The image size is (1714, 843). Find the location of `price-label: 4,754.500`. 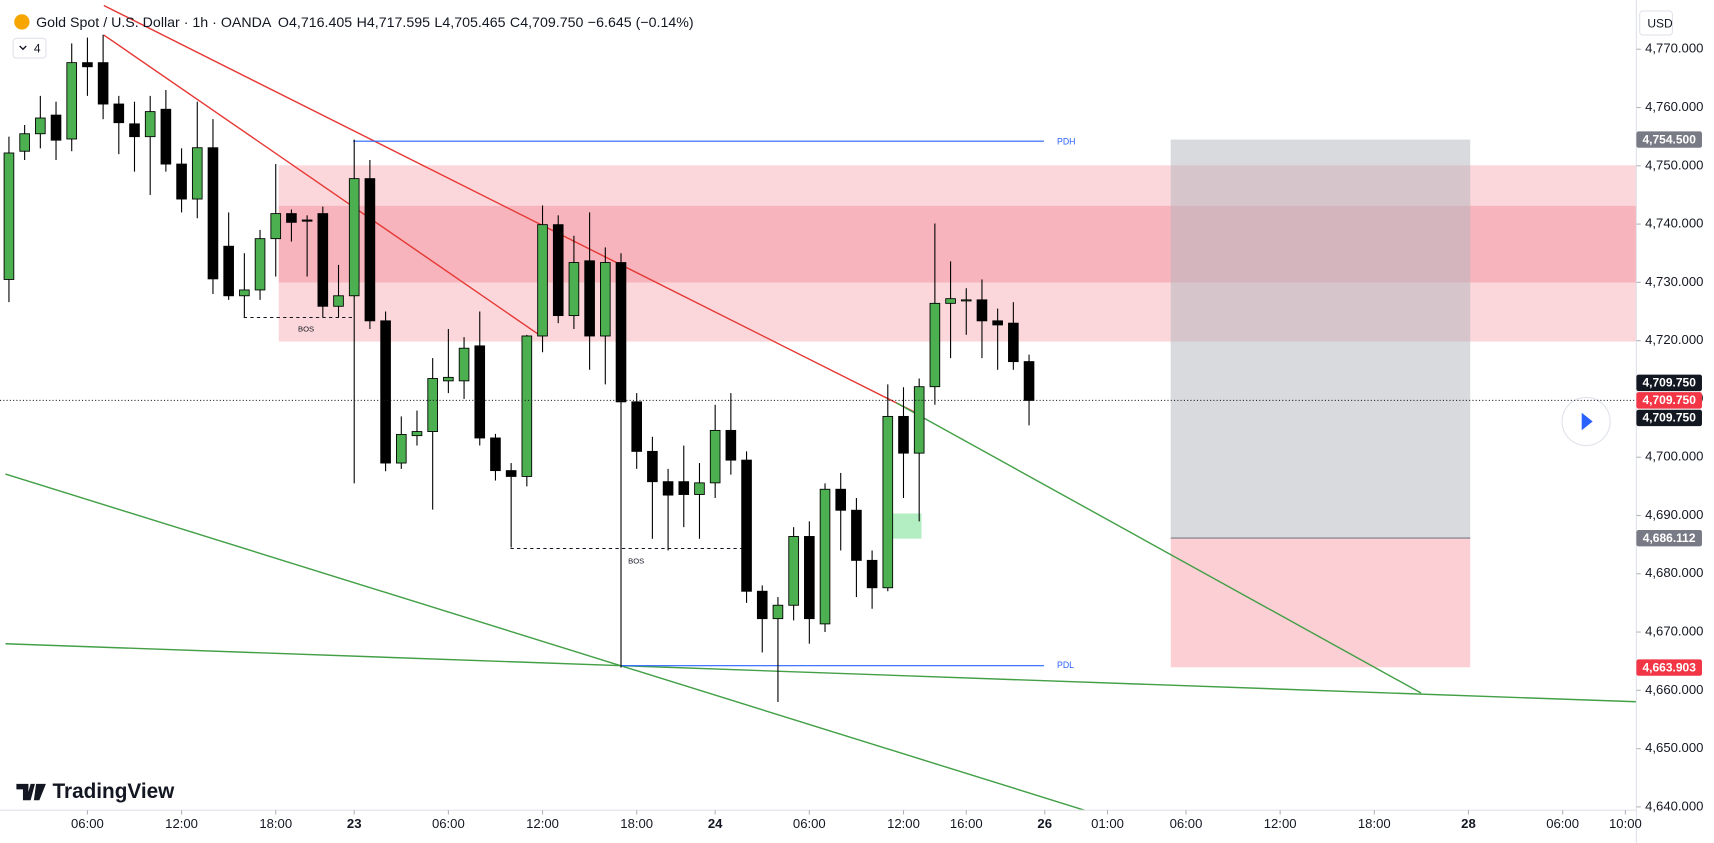

price-label: 4,754.500 is located at coordinates (1669, 139).